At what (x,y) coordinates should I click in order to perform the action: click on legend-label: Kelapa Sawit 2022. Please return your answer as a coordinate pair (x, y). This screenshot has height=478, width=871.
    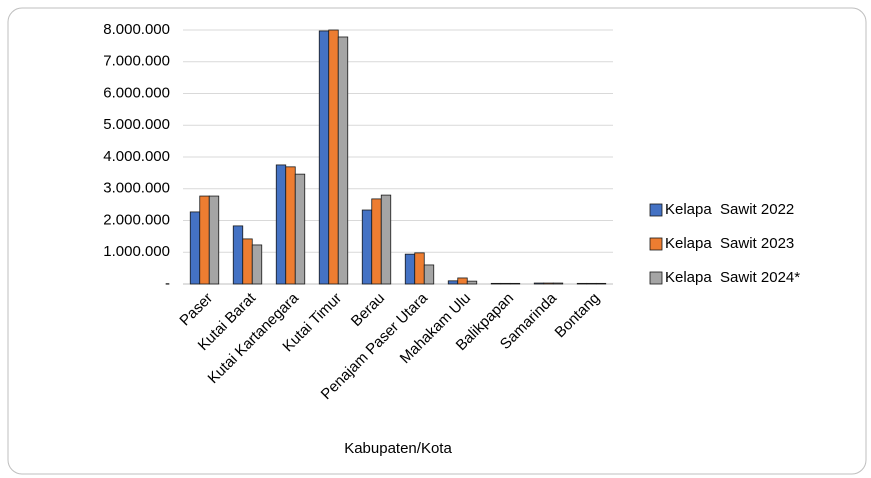
    Looking at the image, I should click on (729, 209).